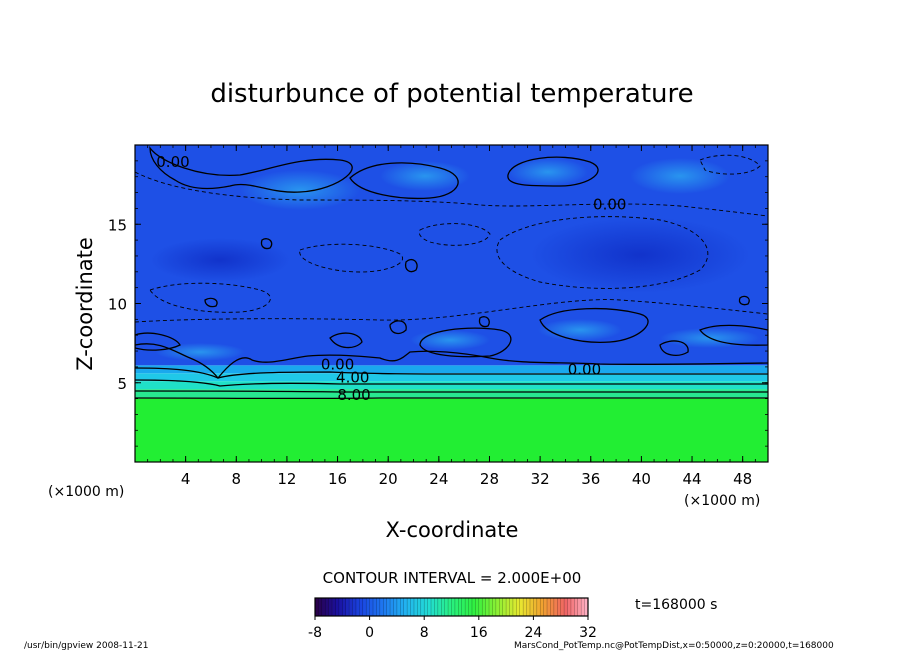  I want to click on x-tick-label: 24, so click(438, 479).